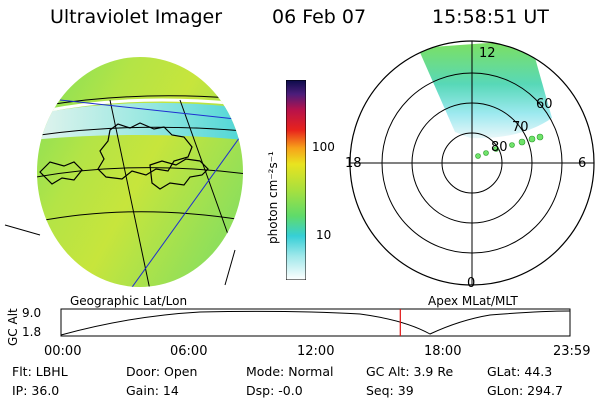 Image resolution: width=600 pixels, height=400 pixels. What do you see at coordinates (490, 17) in the screenshot?
I see `observation-time: 15:58:51 UT` at bounding box center [490, 17].